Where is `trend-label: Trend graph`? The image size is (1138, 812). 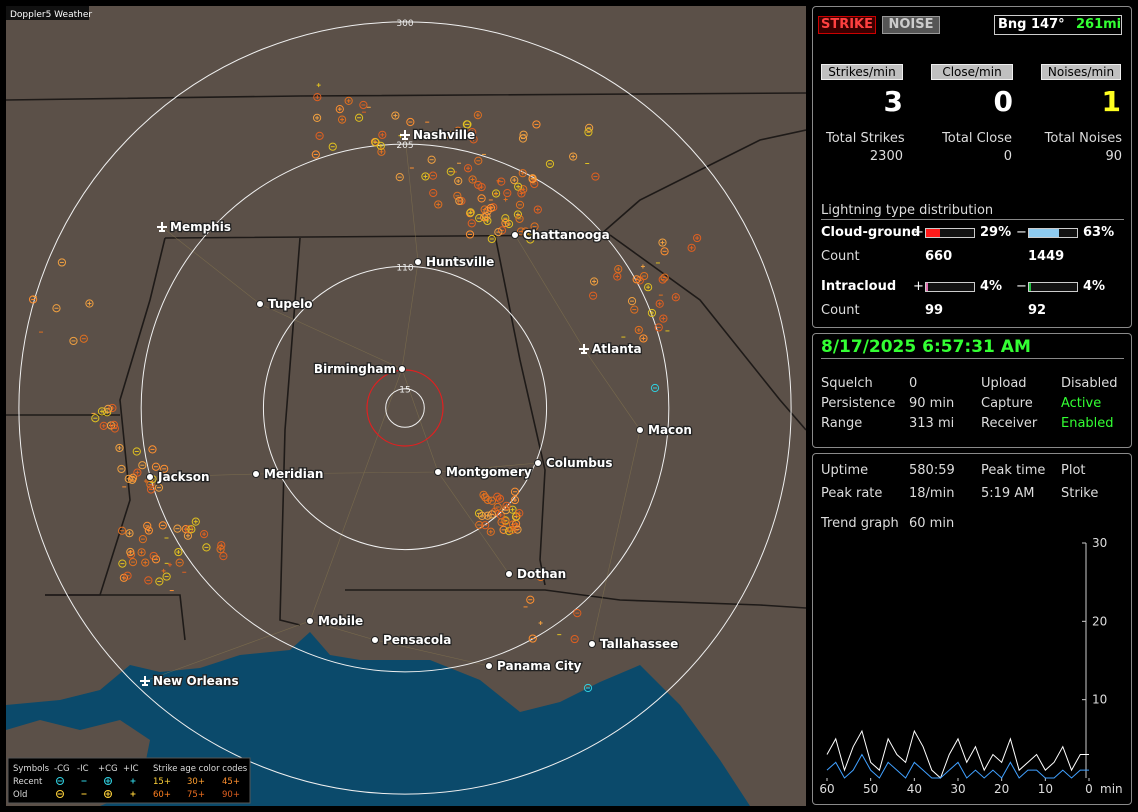
trend-label: Trend graph is located at coordinates (860, 523).